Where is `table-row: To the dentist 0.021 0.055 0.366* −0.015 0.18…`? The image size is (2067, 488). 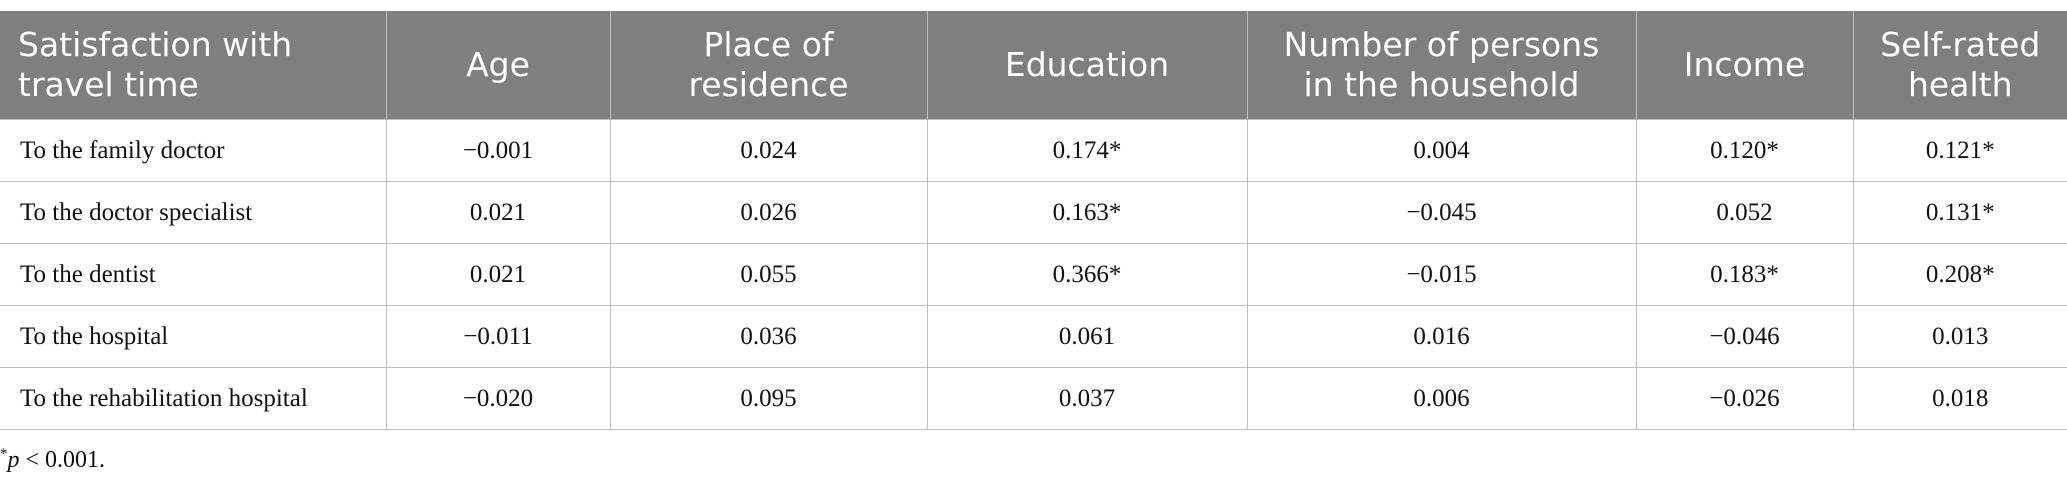
table-row: To the dentist 0.021 0.055 0.366* −0.015 0.18… is located at coordinates (1033, 274).